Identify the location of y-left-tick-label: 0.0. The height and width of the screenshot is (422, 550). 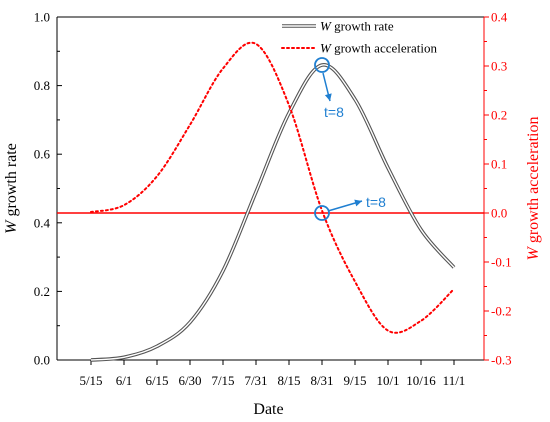
(42, 360).